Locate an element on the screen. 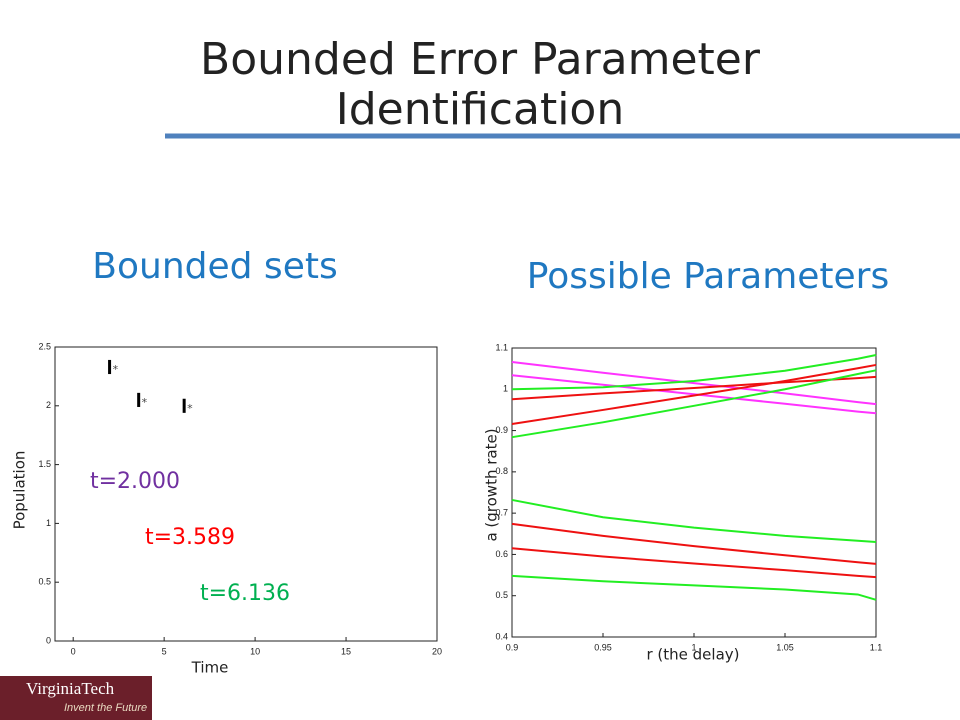  annotation: t=2.000 is located at coordinates (135, 481).